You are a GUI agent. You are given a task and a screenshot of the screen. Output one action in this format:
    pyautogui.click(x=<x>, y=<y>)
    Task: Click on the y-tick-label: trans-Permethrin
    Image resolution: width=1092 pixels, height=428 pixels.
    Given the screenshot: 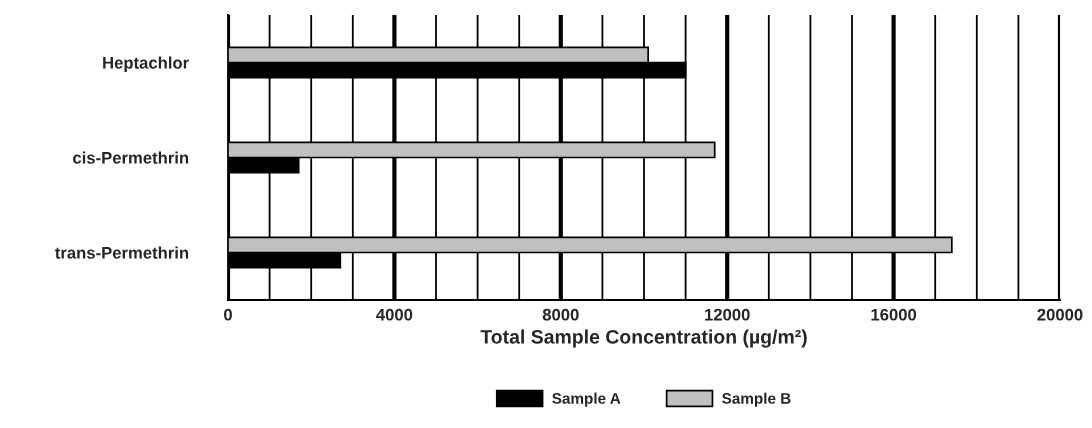 What is the action you would take?
    pyautogui.click(x=122, y=252)
    